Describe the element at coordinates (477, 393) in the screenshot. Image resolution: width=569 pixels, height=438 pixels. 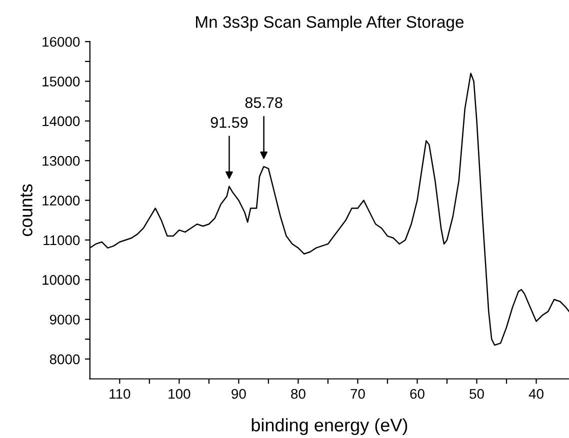
I see `x-tick-label: 50` at that location.